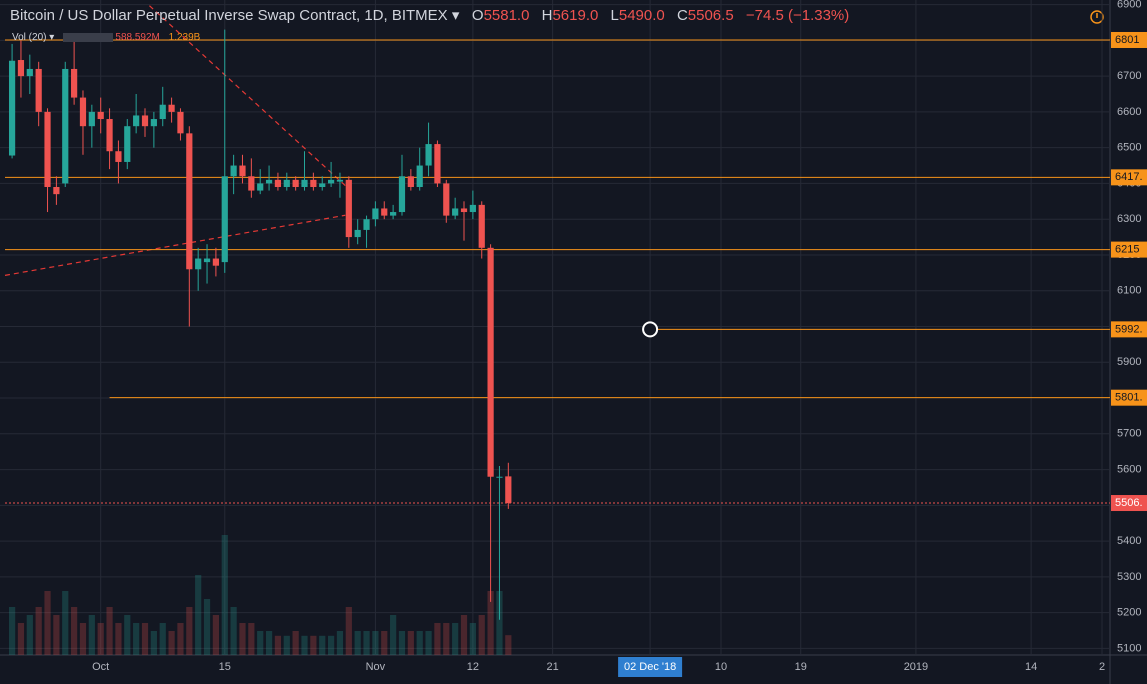 The height and width of the screenshot is (684, 1147). Describe the element at coordinates (721, 667) in the screenshot. I see `x-tick-label: 10` at that location.